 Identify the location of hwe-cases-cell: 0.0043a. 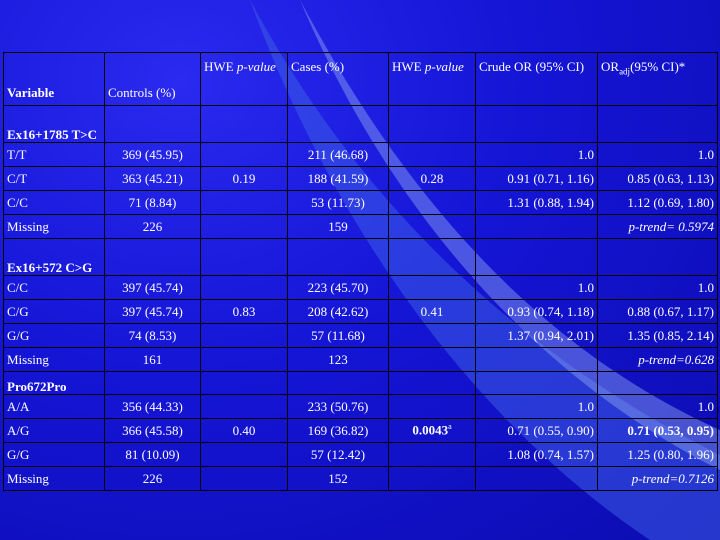
(432, 430).